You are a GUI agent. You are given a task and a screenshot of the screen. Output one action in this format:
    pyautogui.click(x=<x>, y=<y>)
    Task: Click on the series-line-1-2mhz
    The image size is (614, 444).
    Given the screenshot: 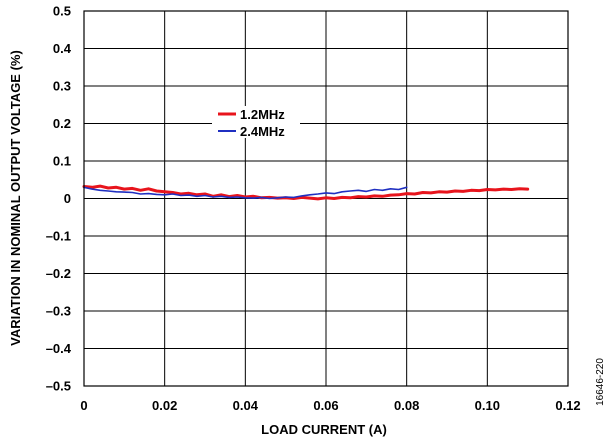 What is the action you would take?
    pyautogui.click(x=306, y=192)
    